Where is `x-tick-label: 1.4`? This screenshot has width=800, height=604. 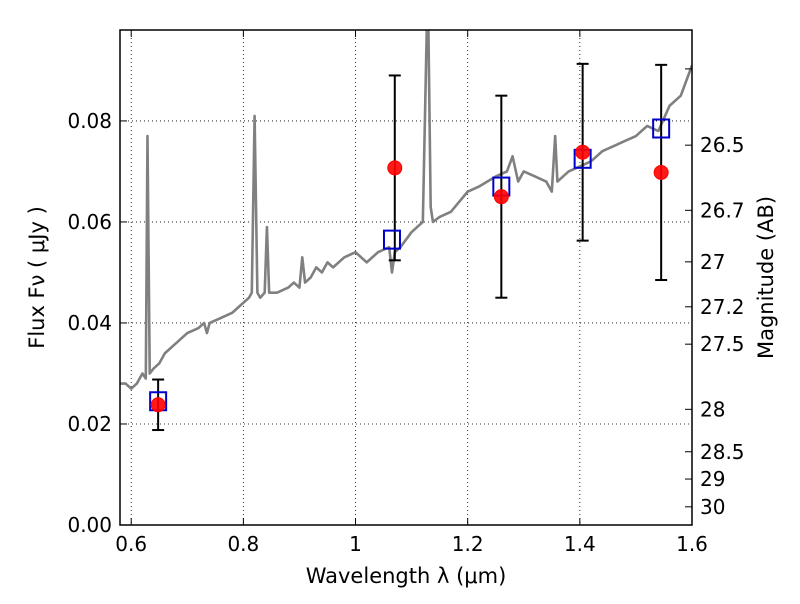 x-tick-label: 1.4 is located at coordinates (580, 544).